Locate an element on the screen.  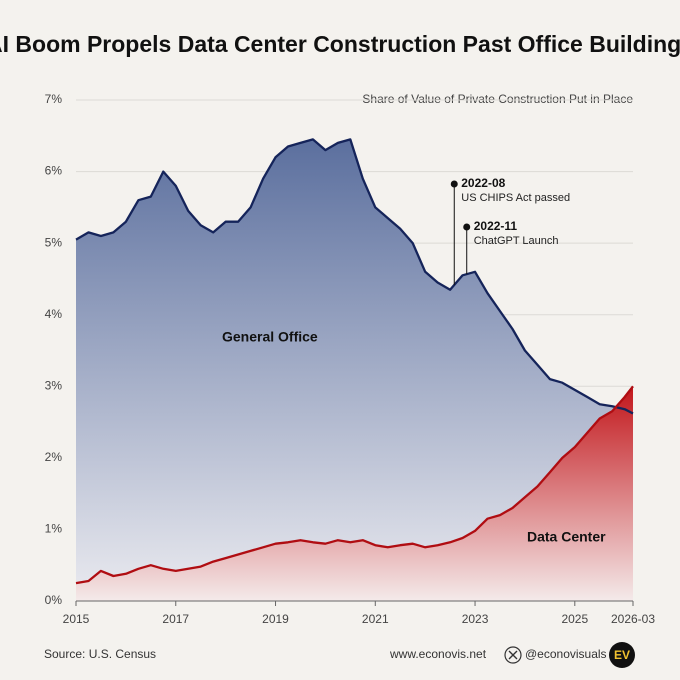
y-tick-label: 5% is located at coordinates (54, 242).